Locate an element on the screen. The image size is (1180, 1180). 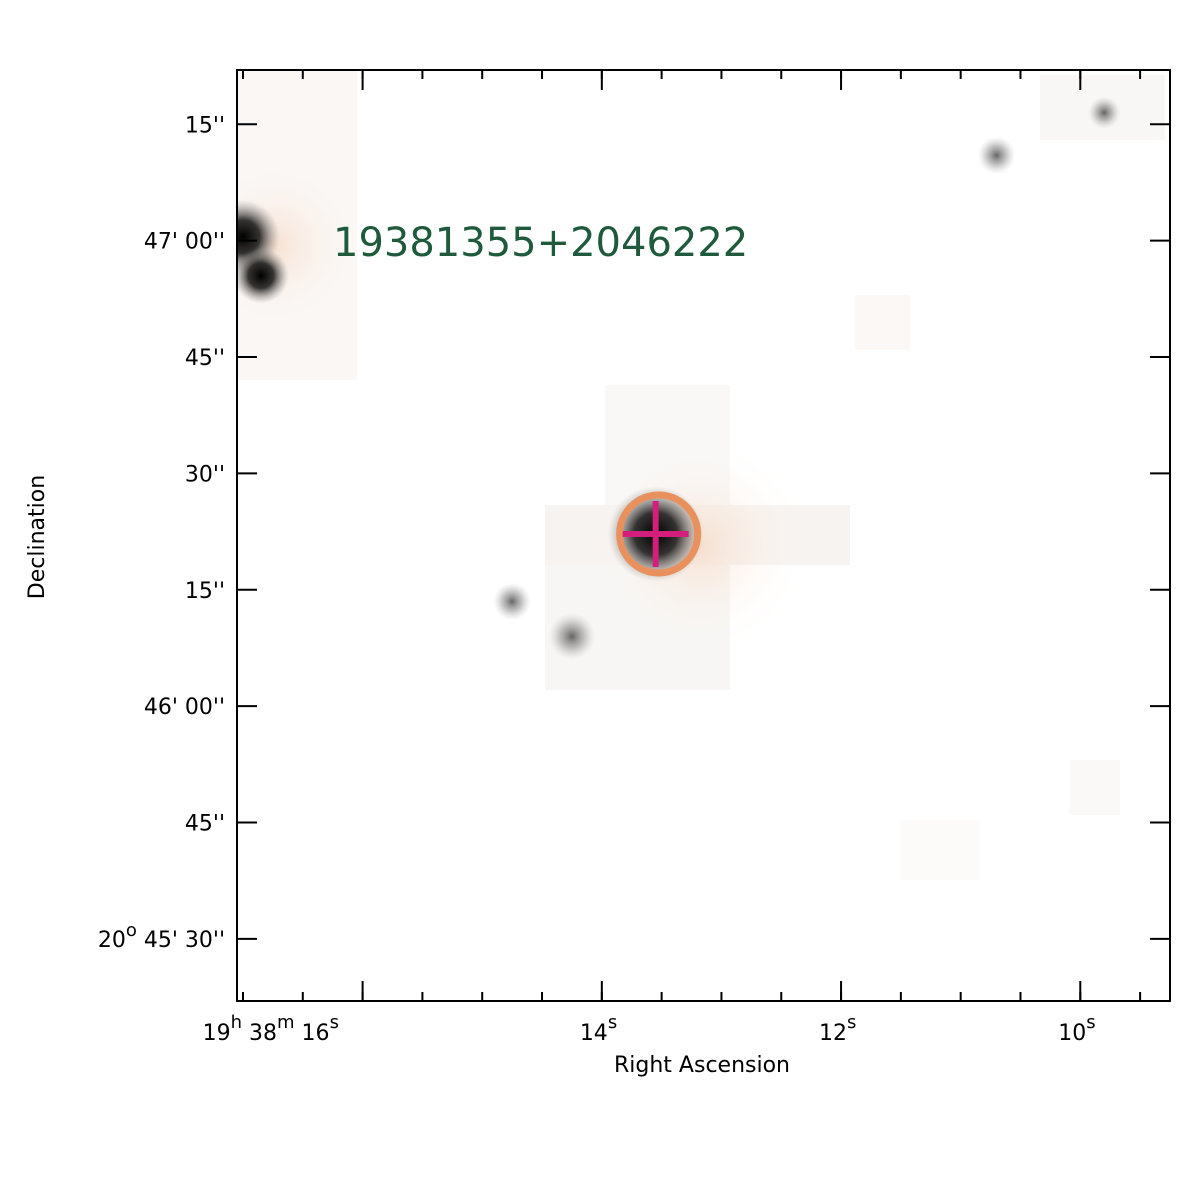
x-tick-label-value: 12 is located at coordinates (833, 1033).